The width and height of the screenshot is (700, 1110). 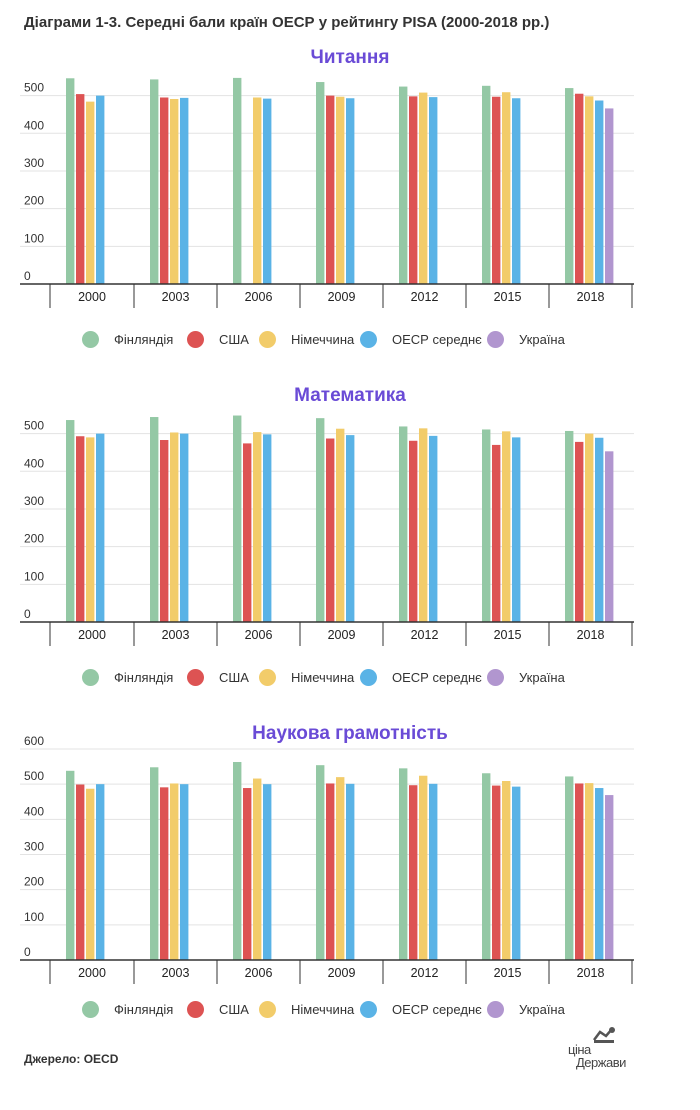 What do you see at coordinates (218, 339) in the screenshot?
I see `legend-item-usa: США` at bounding box center [218, 339].